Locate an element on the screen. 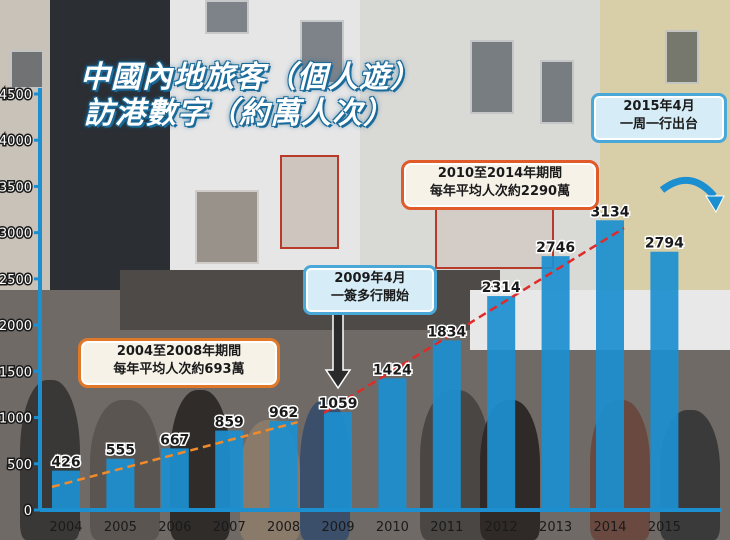 The width and height of the screenshot is (730, 540). x-tick-label-2011: 2011 is located at coordinates (446, 527).